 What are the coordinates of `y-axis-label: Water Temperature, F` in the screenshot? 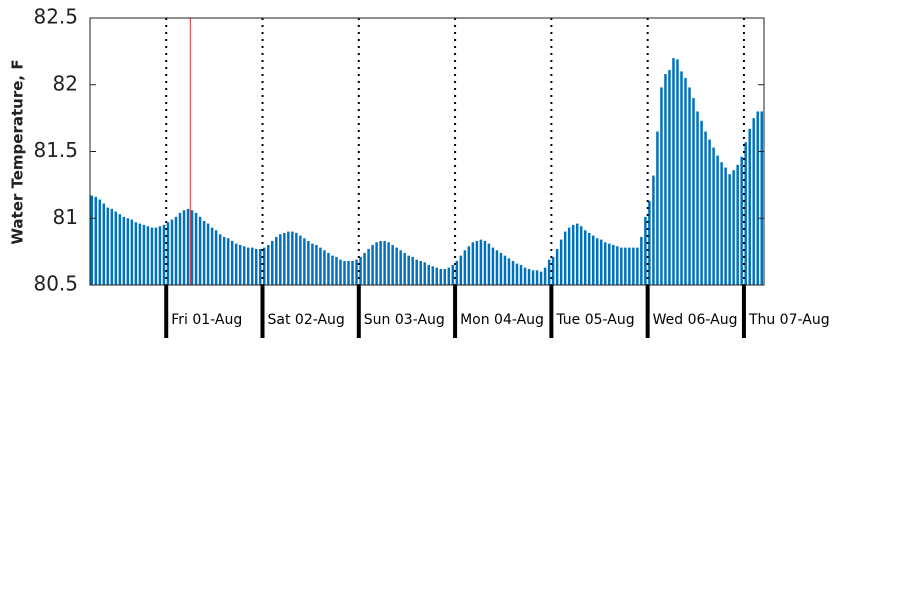 It's located at (18, 151).